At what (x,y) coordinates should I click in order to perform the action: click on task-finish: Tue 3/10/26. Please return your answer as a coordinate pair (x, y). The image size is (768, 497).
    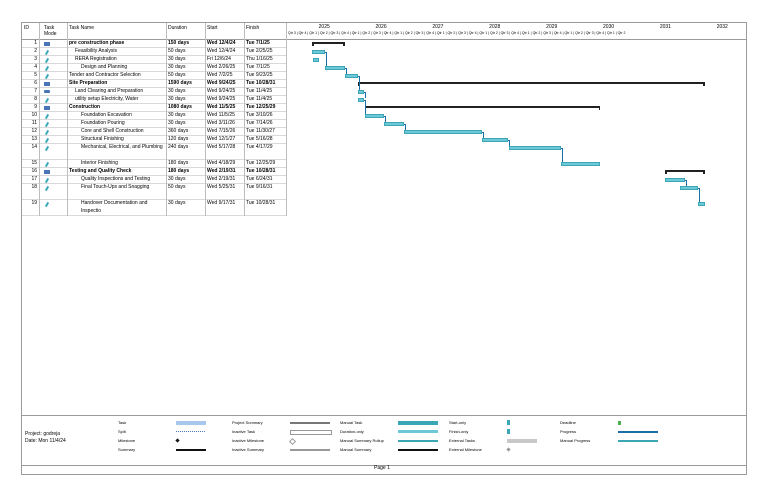
    Looking at the image, I should click on (259, 115).